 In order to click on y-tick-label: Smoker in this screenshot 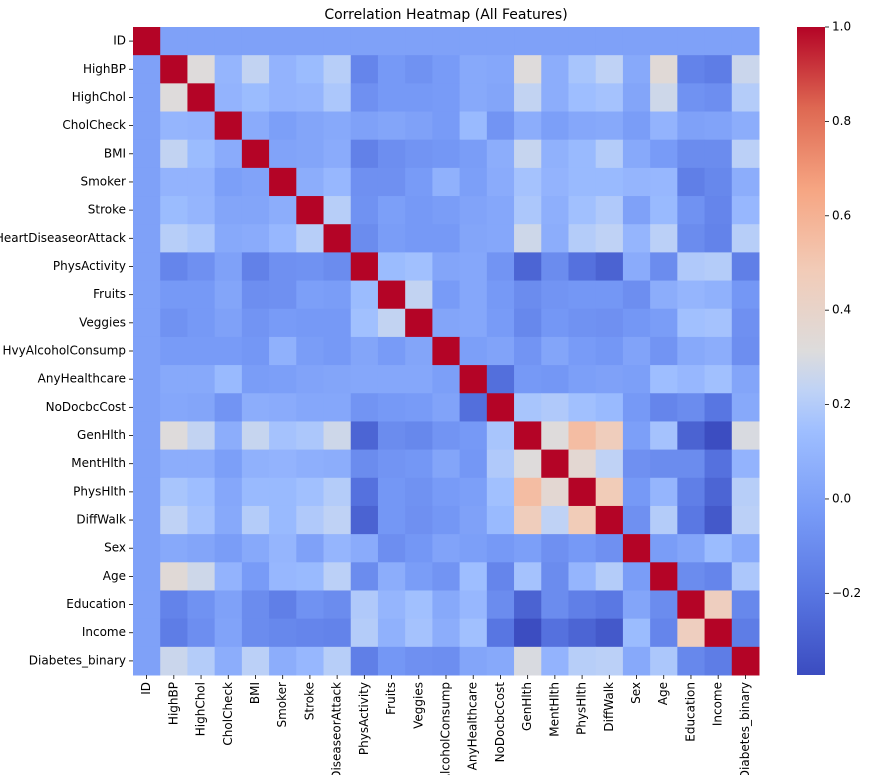, I will do `click(104, 181)`.